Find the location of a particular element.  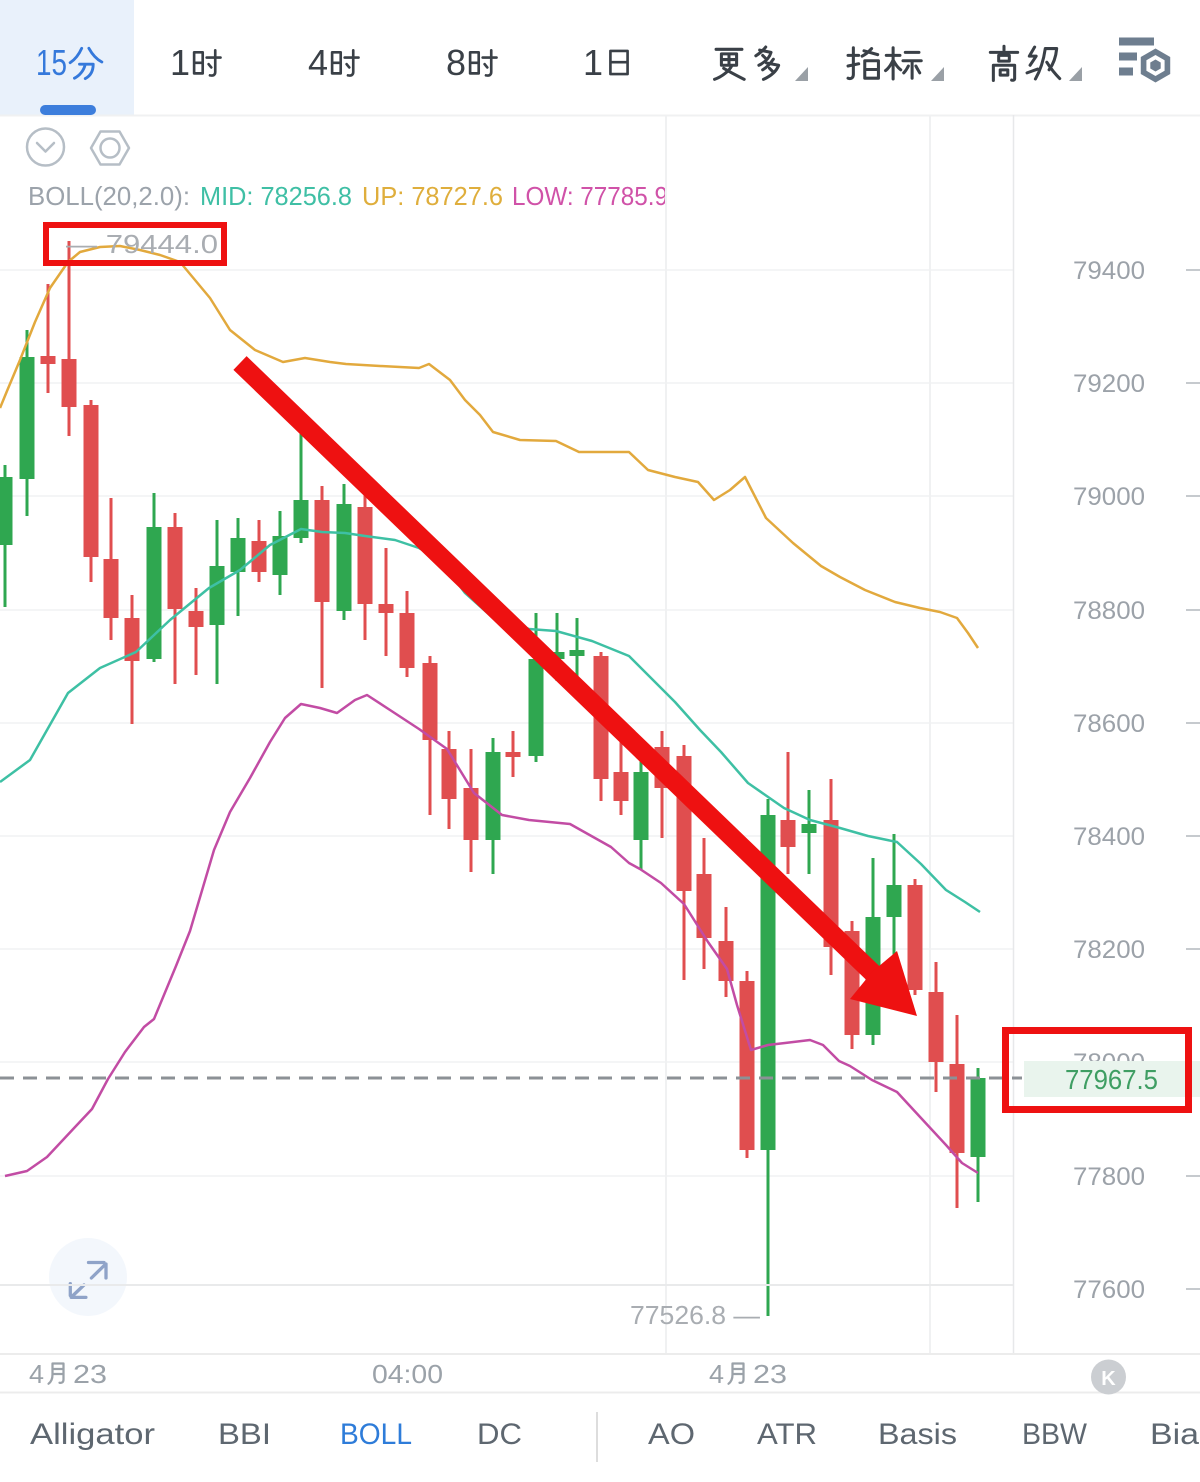

svg-text: 77967.5 is located at coordinates (1111, 1079).